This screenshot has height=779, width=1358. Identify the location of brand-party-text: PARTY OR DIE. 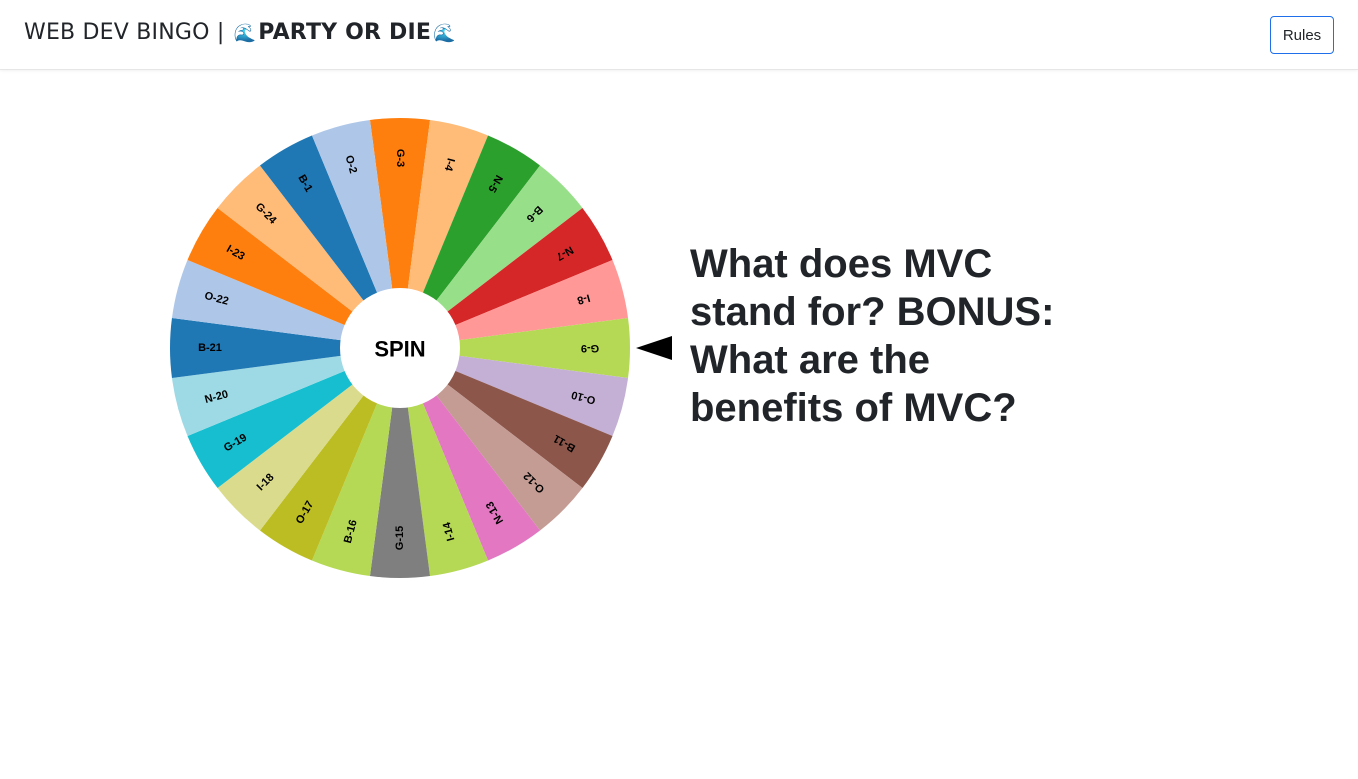
(345, 32).